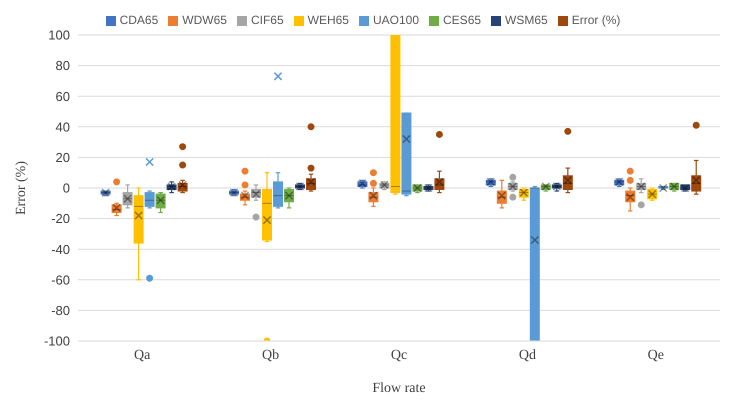 Image resolution: width=740 pixels, height=409 pixels. What do you see at coordinates (596, 20) in the screenshot?
I see `legend-label: Error (%)` at bounding box center [596, 20].